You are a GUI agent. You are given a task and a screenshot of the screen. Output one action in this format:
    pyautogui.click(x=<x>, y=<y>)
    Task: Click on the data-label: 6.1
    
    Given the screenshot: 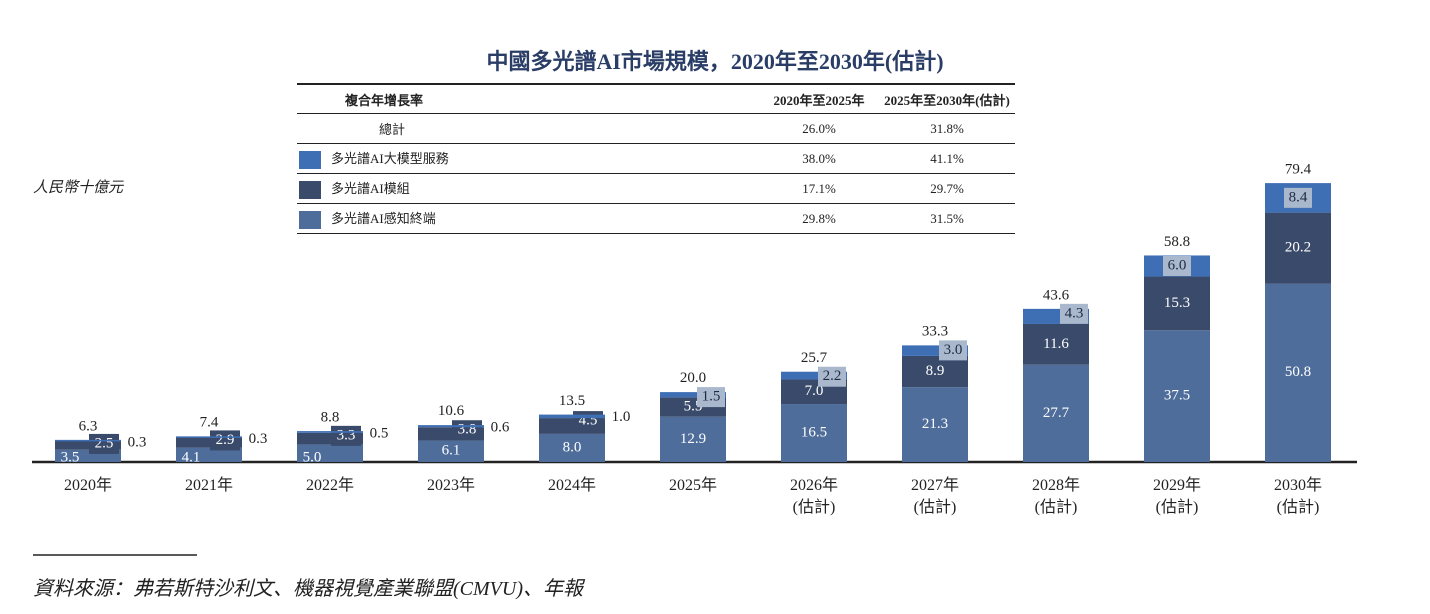 What is the action you would take?
    pyautogui.click(x=451, y=451)
    